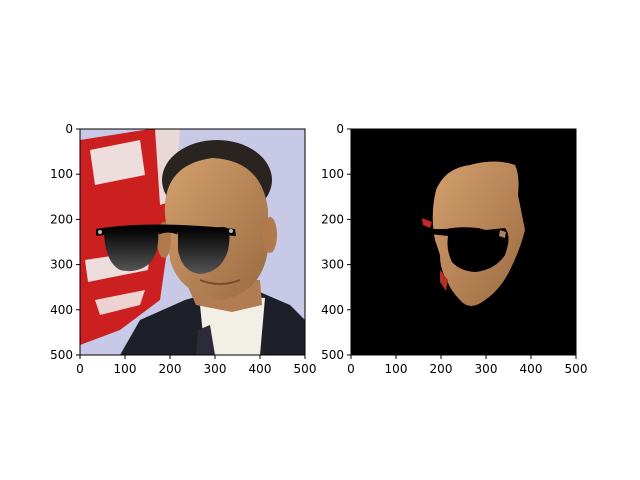 Image resolution: width=640 pixels, height=480 pixels. What do you see at coordinates (332, 310) in the screenshot?
I see `right-y-tick-label: 400` at bounding box center [332, 310].